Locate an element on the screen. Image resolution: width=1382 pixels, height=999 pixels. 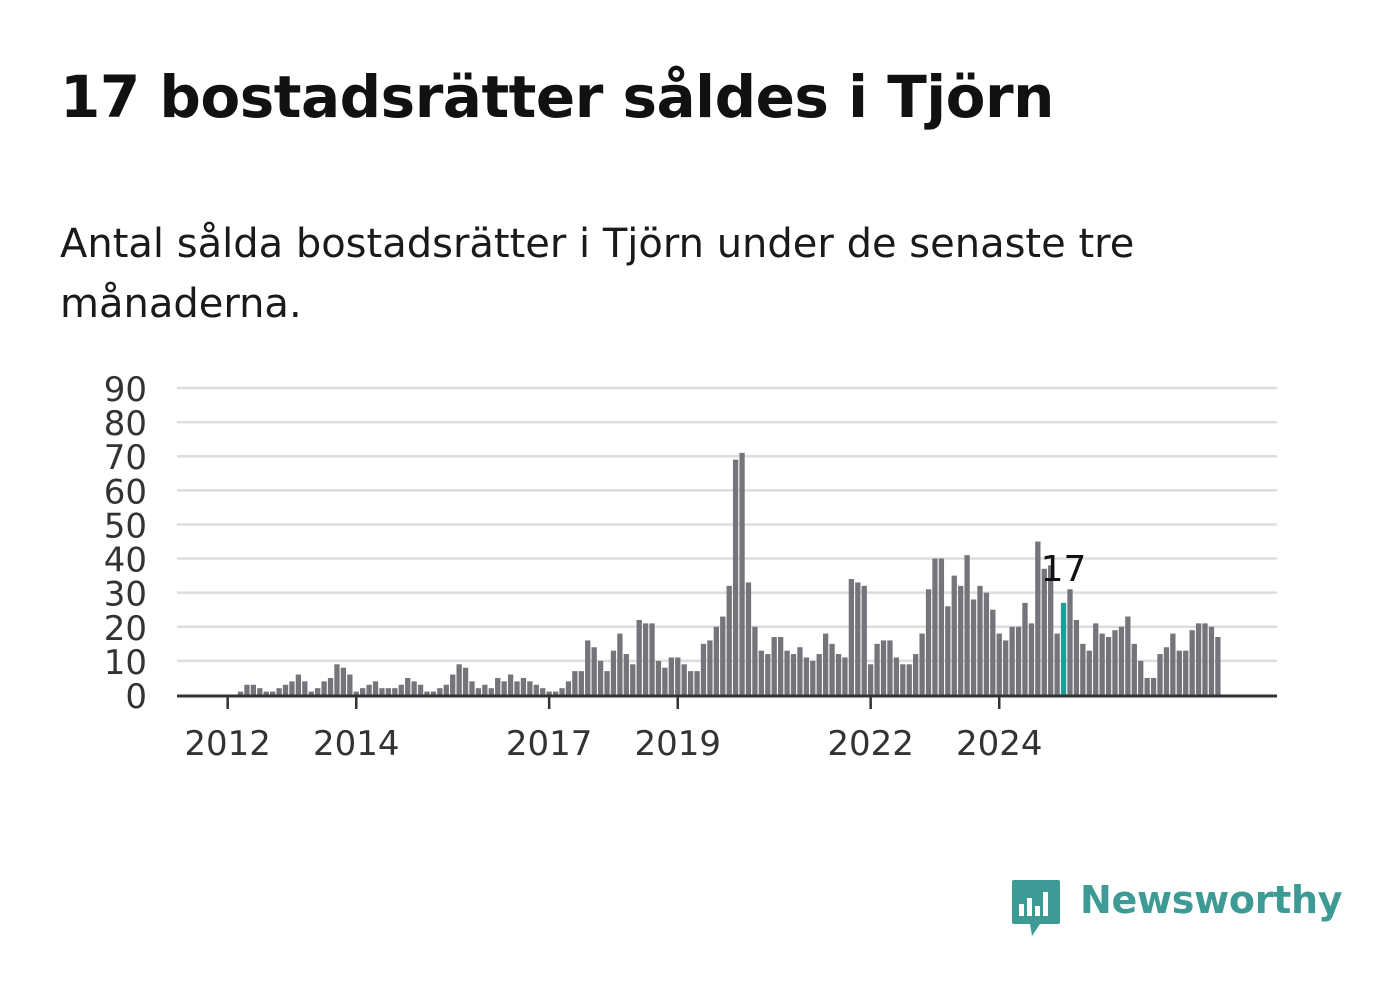
page-title: 17 bostadsrätter såldes i Tjörn is located at coordinates (557, 97).